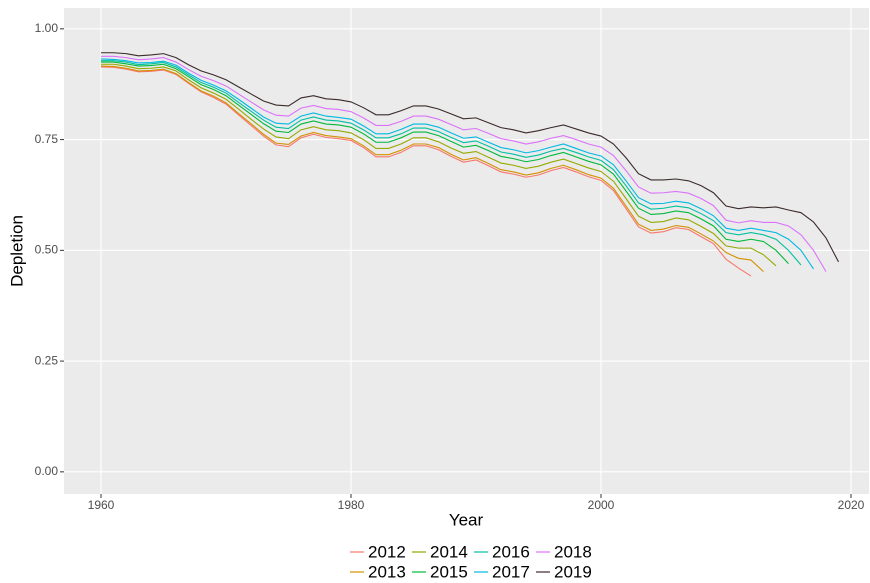  What do you see at coordinates (387, 551) in the screenshot?
I see `legend-label: 2012` at bounding box center [387, 551].